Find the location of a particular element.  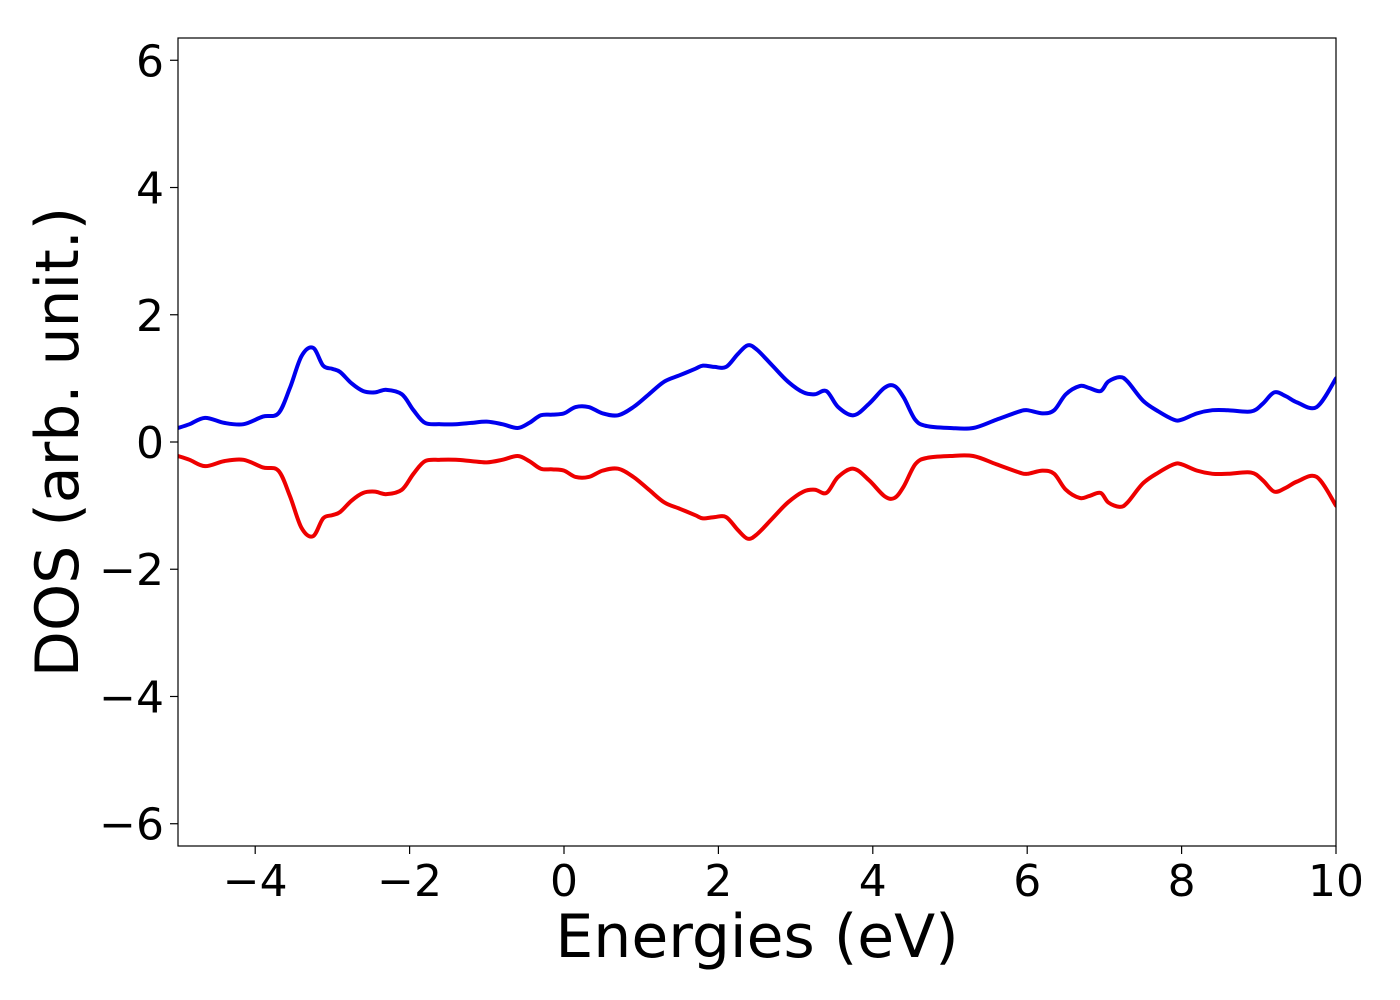

x-tick-label: 8 is located at coordinates (1182, 881).